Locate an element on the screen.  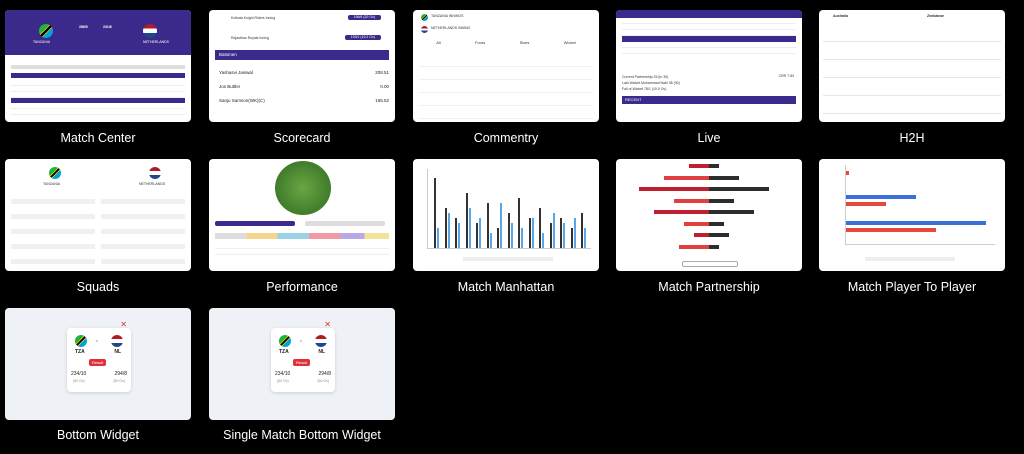
team2-score: 231/6 is located at coordinates (107, 27).